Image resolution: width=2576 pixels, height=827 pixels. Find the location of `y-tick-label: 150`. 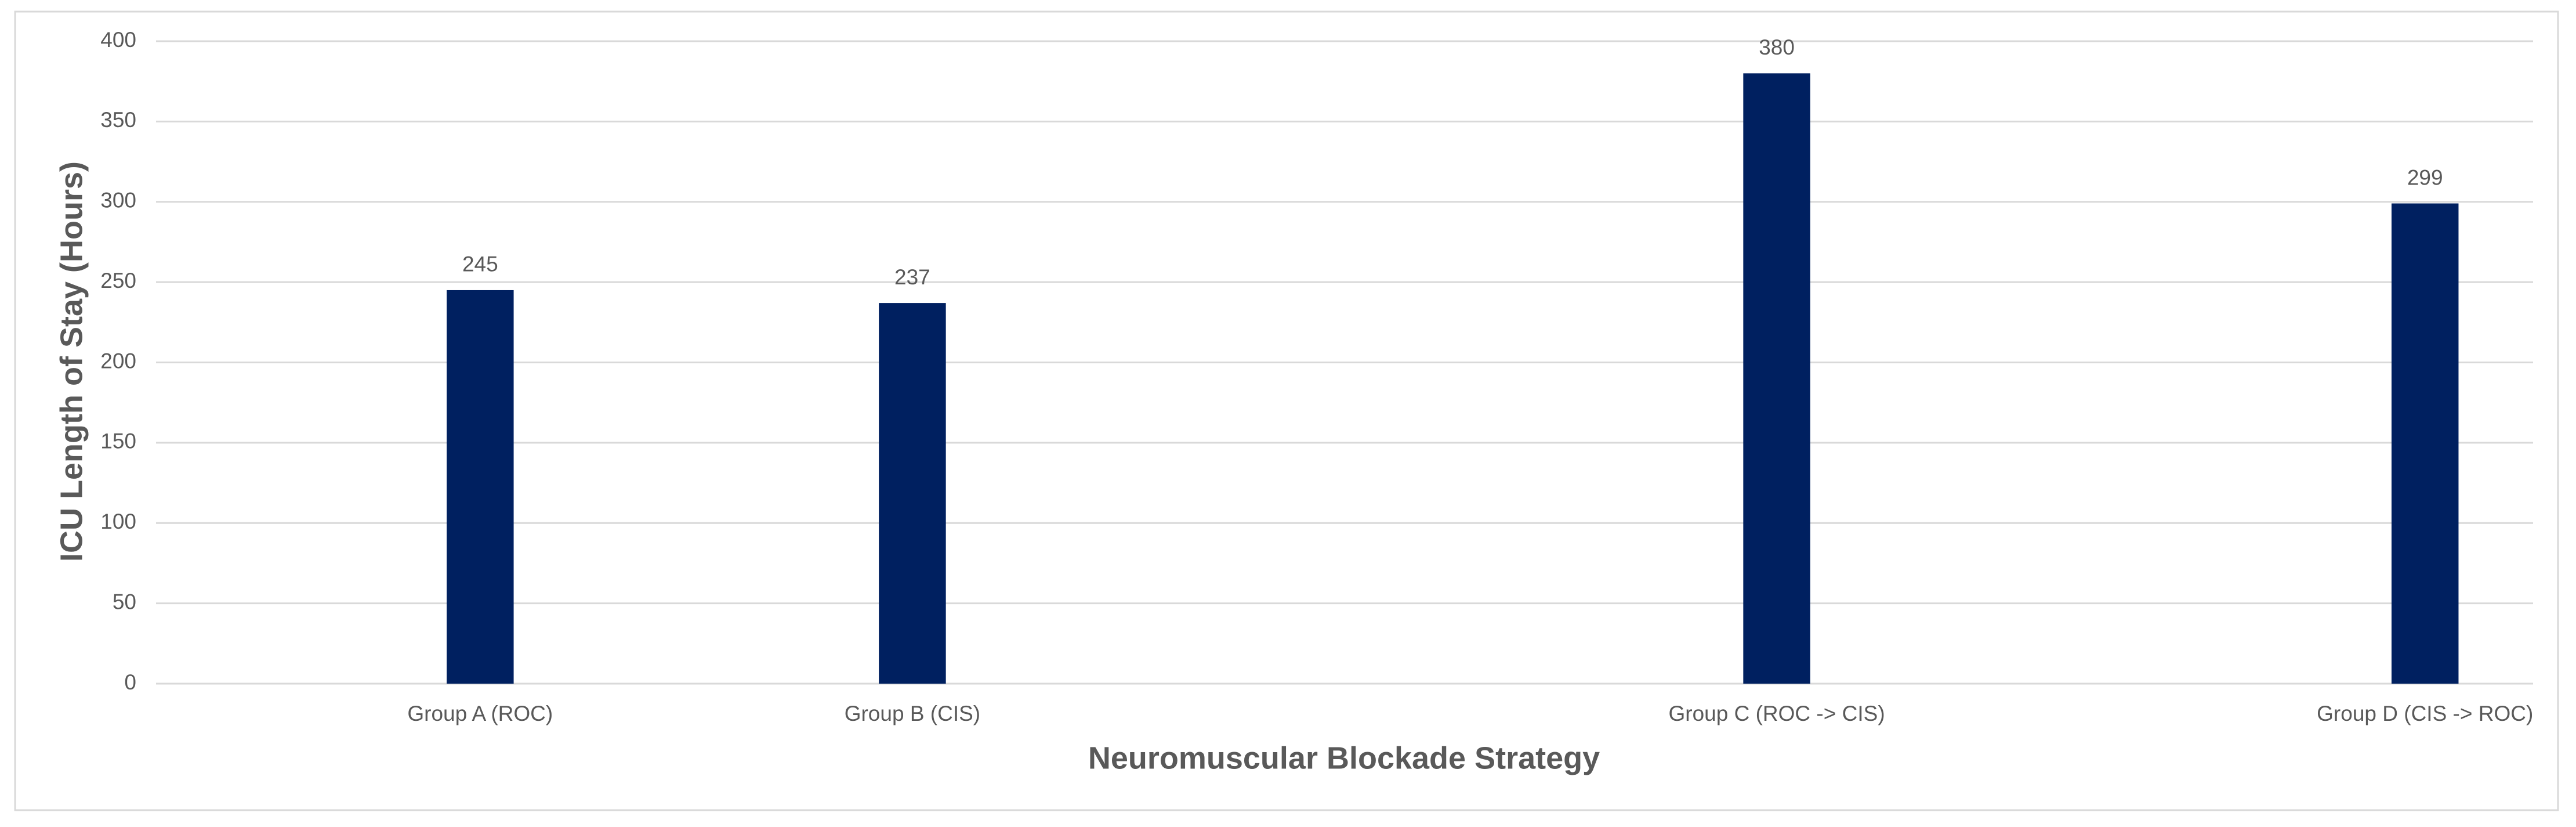

y-tick-label: 150 is located at coordinates (118, 441).